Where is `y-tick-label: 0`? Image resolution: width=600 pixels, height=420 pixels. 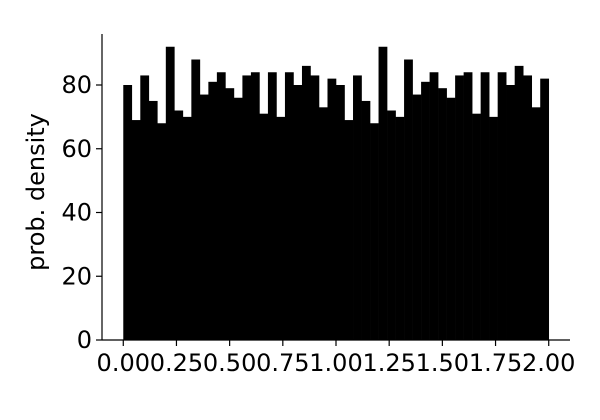 y-tick-label: 0 is located at coordinates (84, 340).